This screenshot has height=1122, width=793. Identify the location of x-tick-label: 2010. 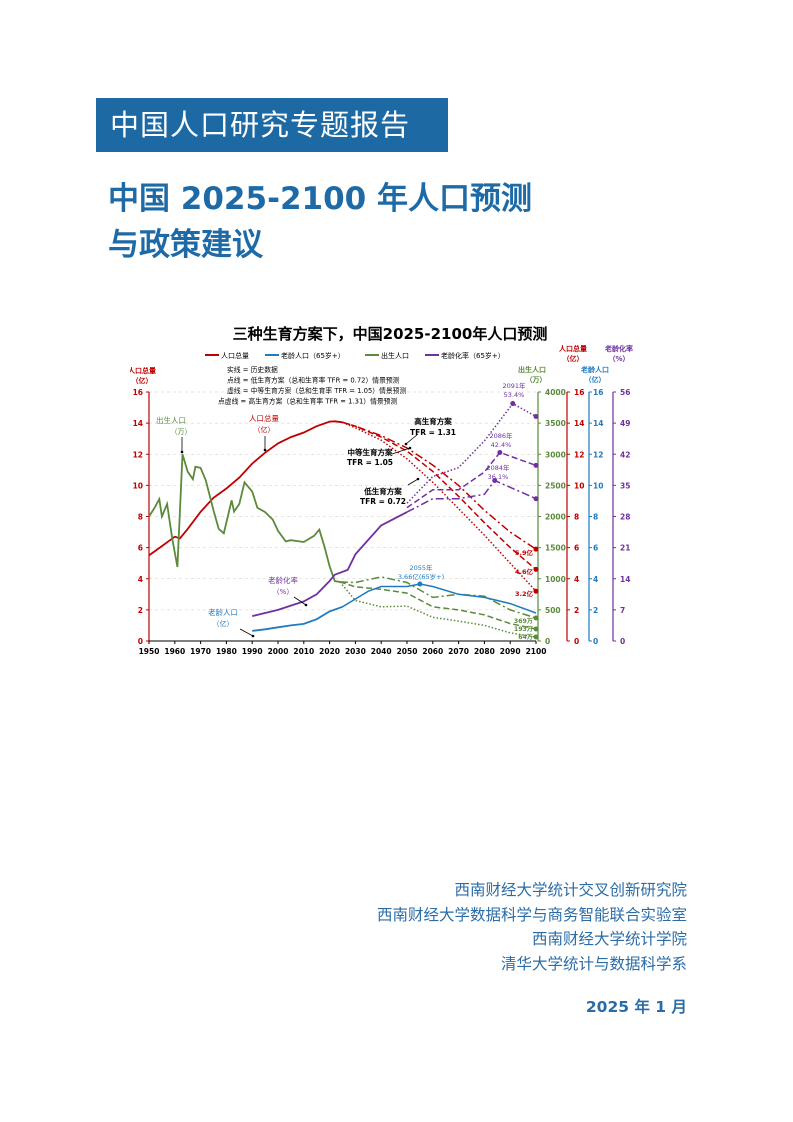
(303, 651).